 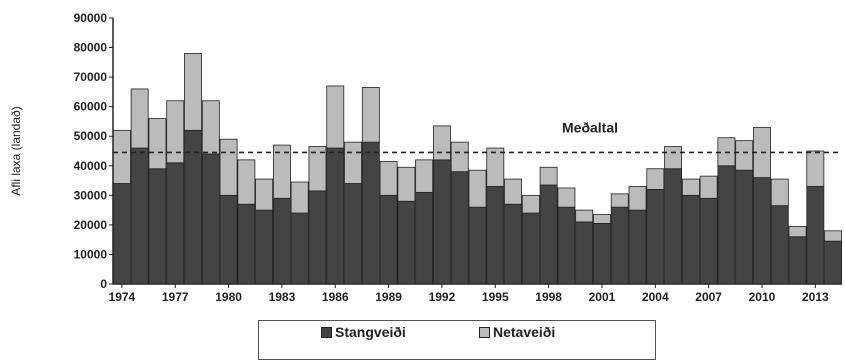 What do you see at coordinates (299, 248) in the screenshot?
I see `bar-stangveidi-1984` at bounding box center [299, 248].